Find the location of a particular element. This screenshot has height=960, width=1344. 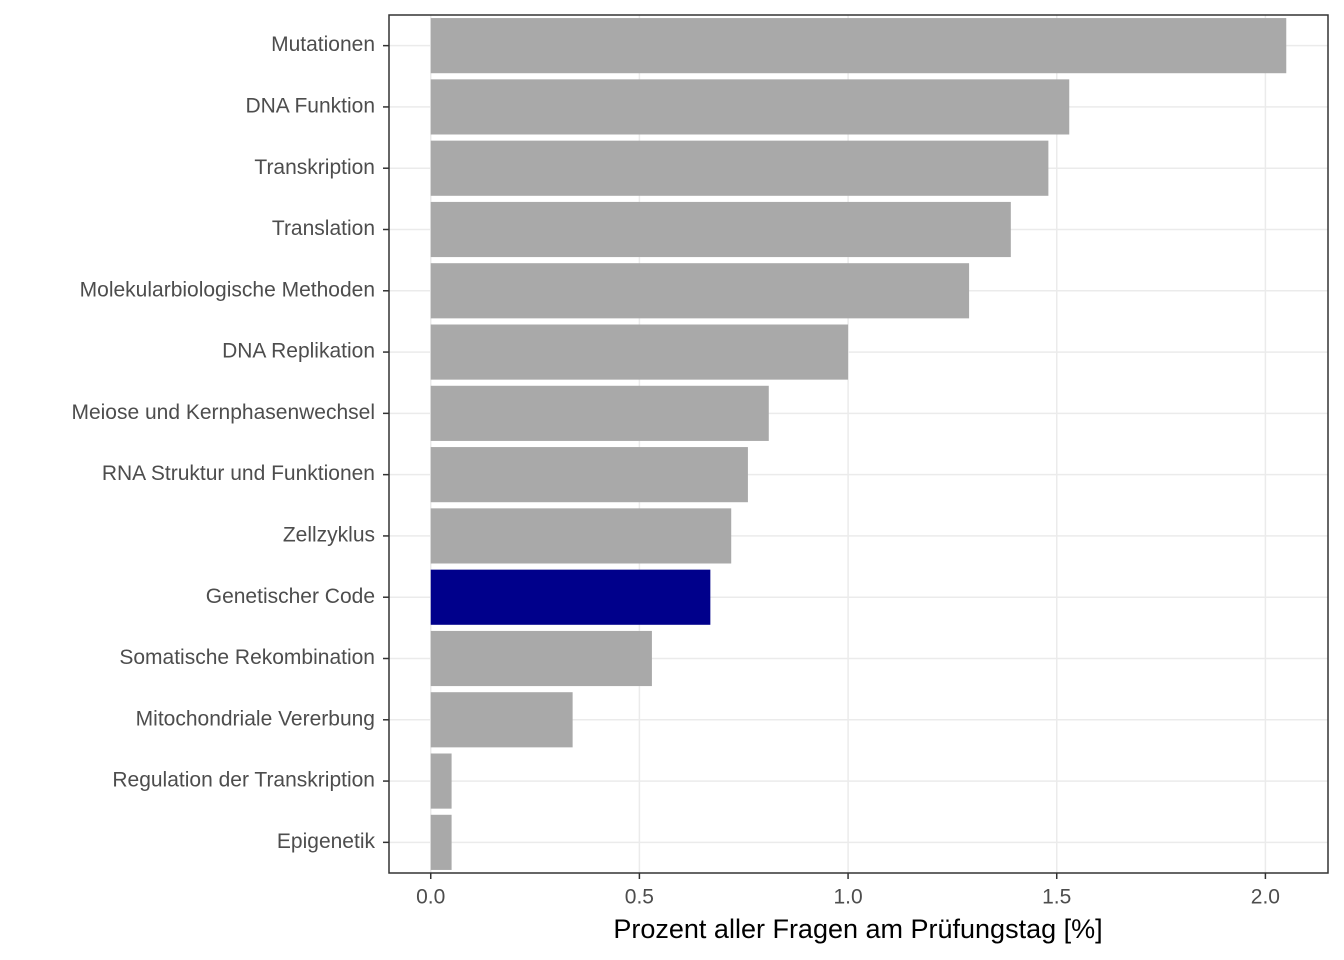

y-tick-label: Mitochondriale Vererbung is located at coordinates (255, 718).